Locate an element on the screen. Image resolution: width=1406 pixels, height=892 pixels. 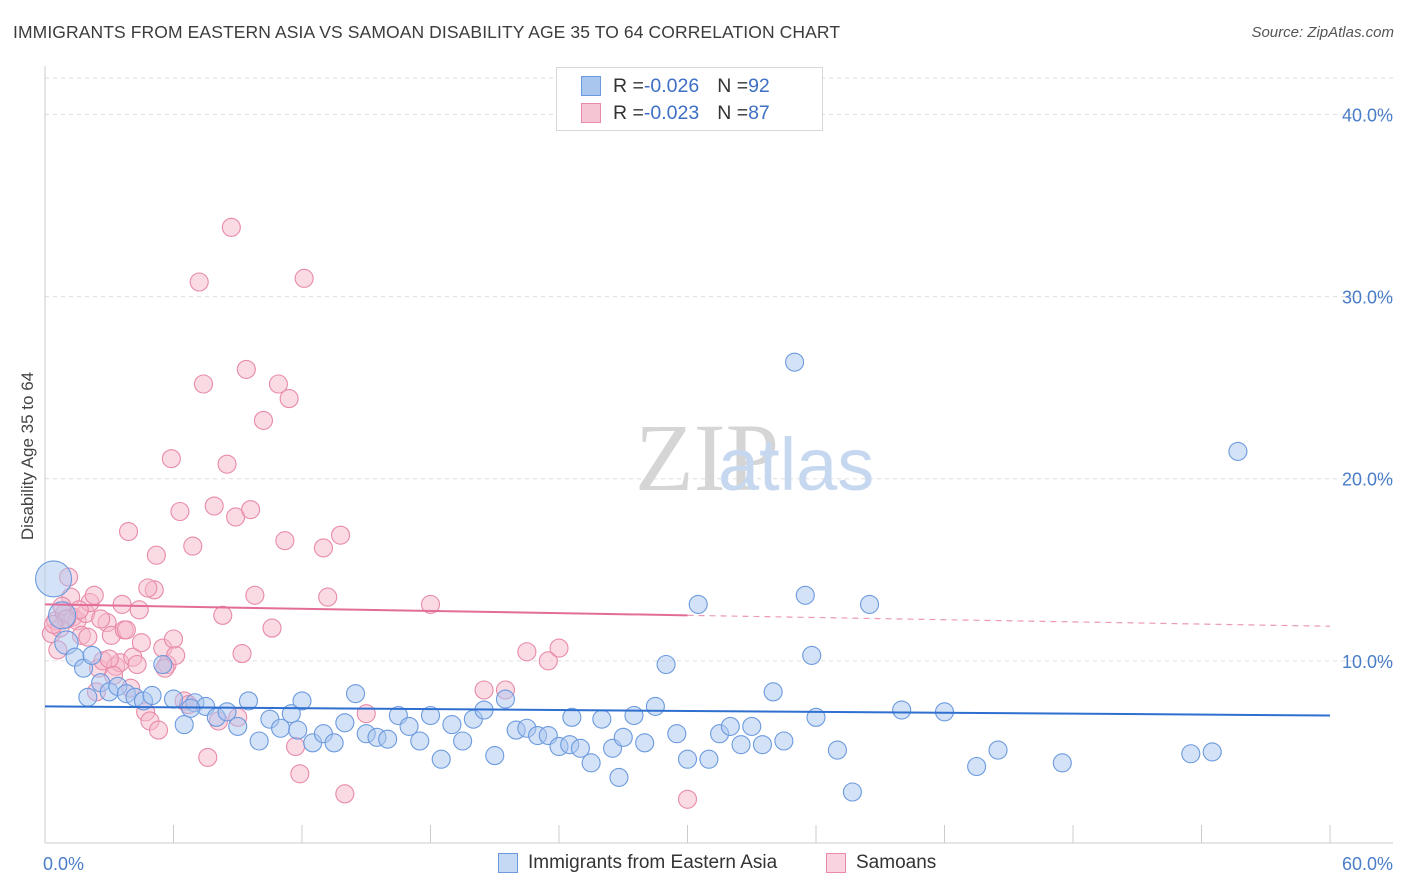
series-legend: Immigrants from Eastern Asia Samoans is located at coordinates (703, 865).